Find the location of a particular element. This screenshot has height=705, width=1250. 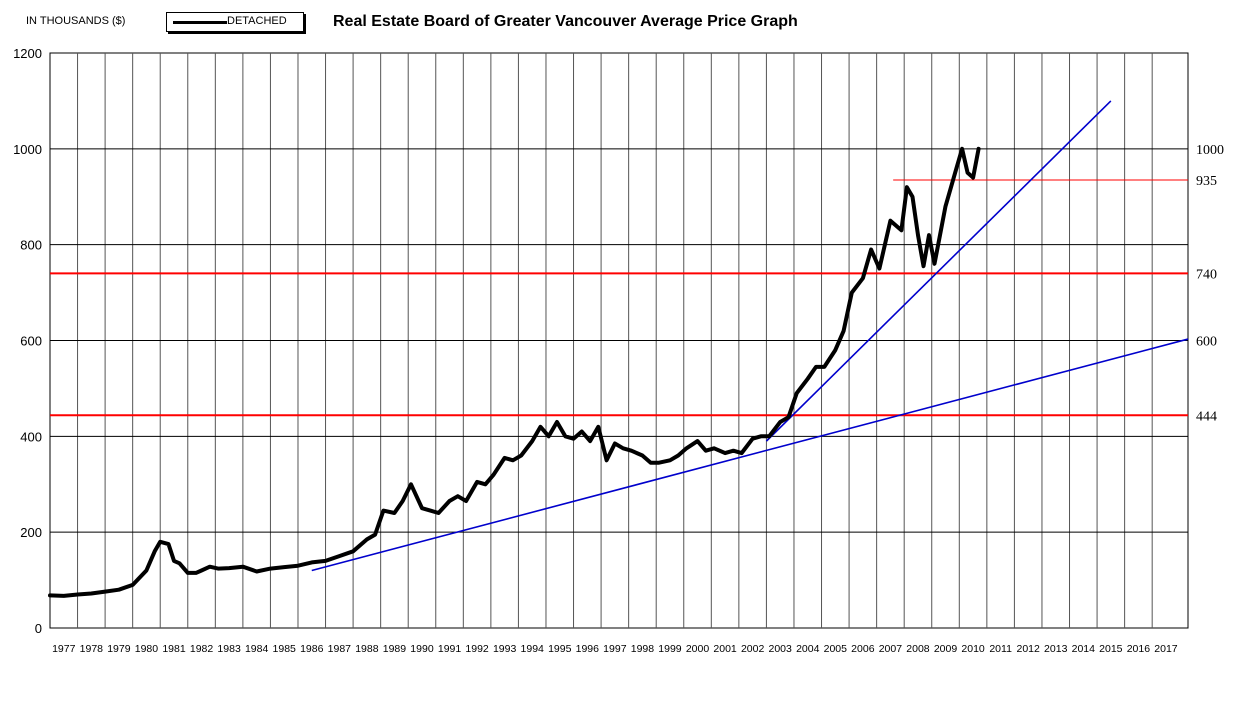

x-tick-label: 1990 is located at coordinates (422, 649).